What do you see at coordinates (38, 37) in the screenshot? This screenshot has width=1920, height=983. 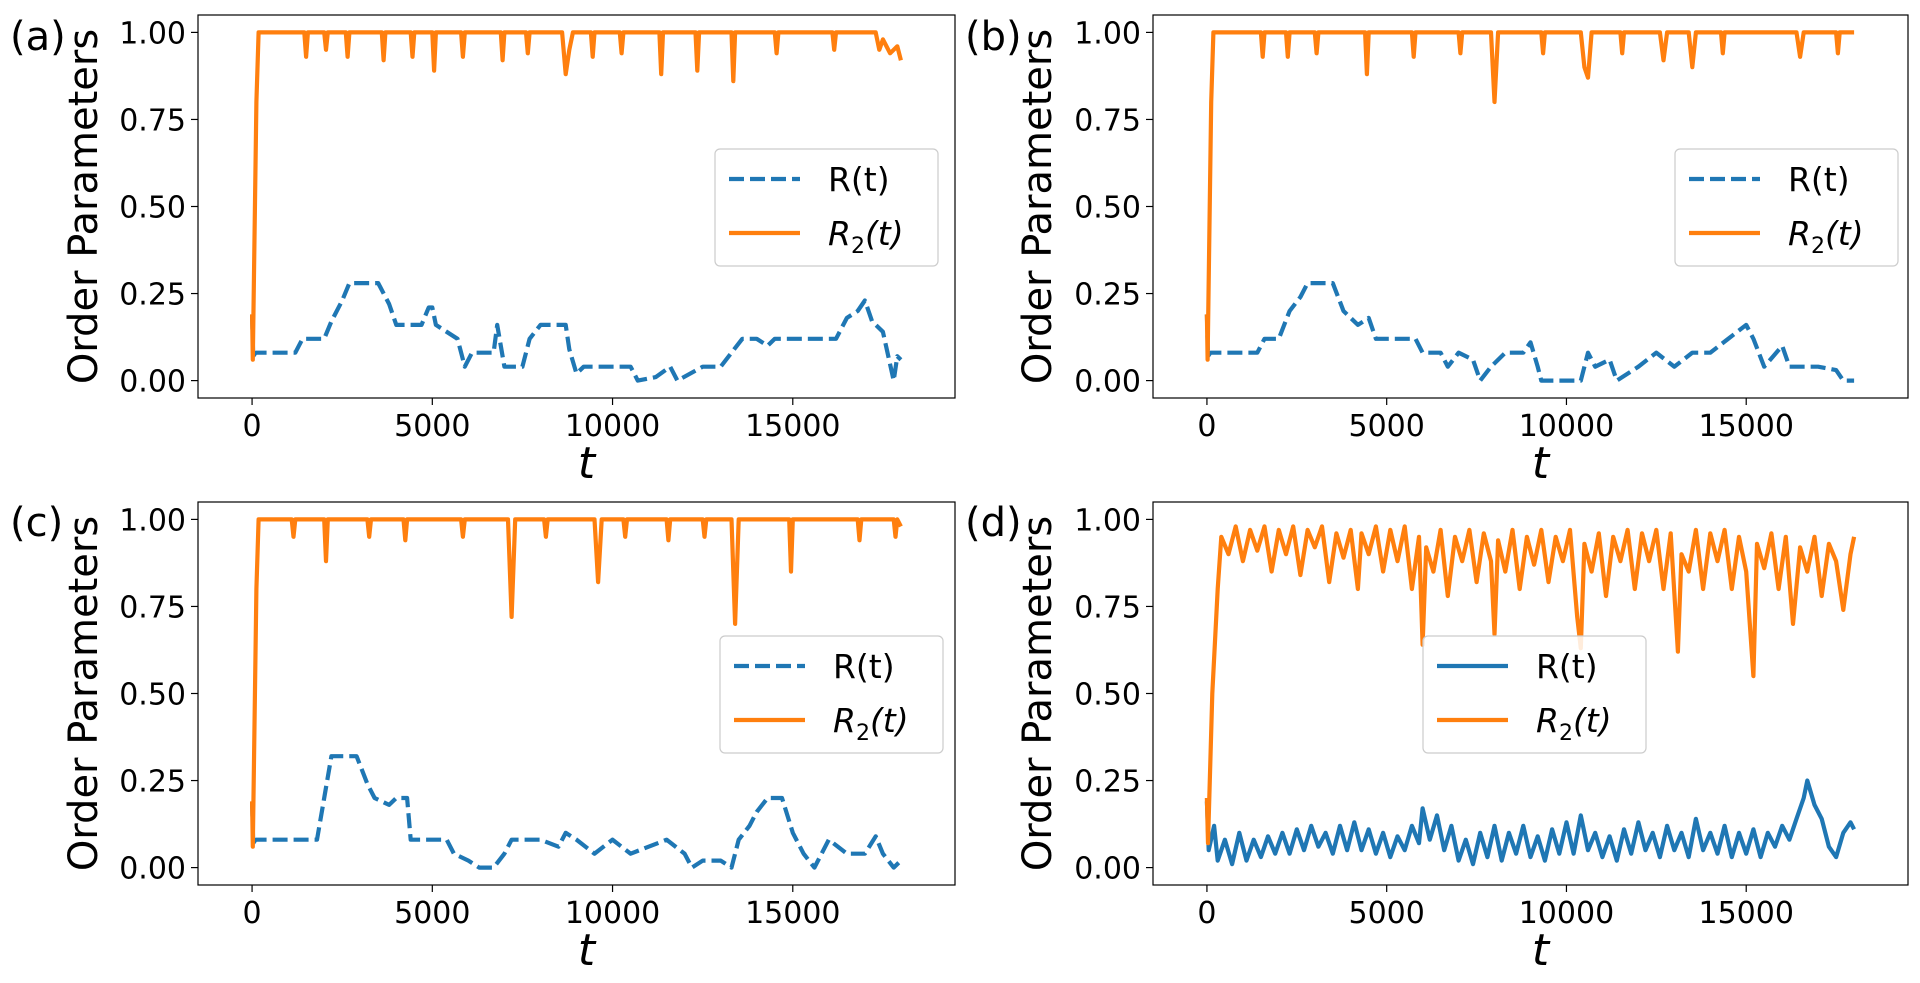 I see `panel-letter: (a)` at bounding box center [38, 37].